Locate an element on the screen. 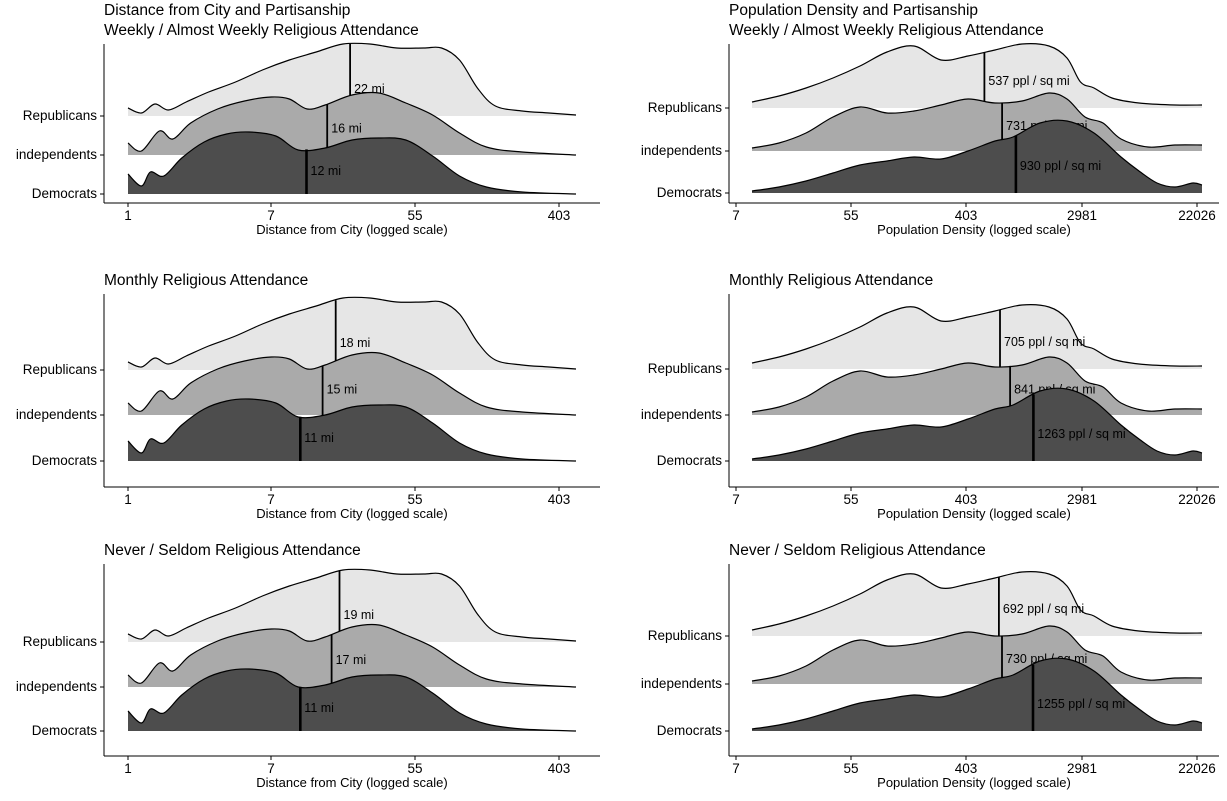 The width and height of the screenshot is (1227, 801). median-label: 930 ppl / sq mi is located at coordinates (1060, 166).